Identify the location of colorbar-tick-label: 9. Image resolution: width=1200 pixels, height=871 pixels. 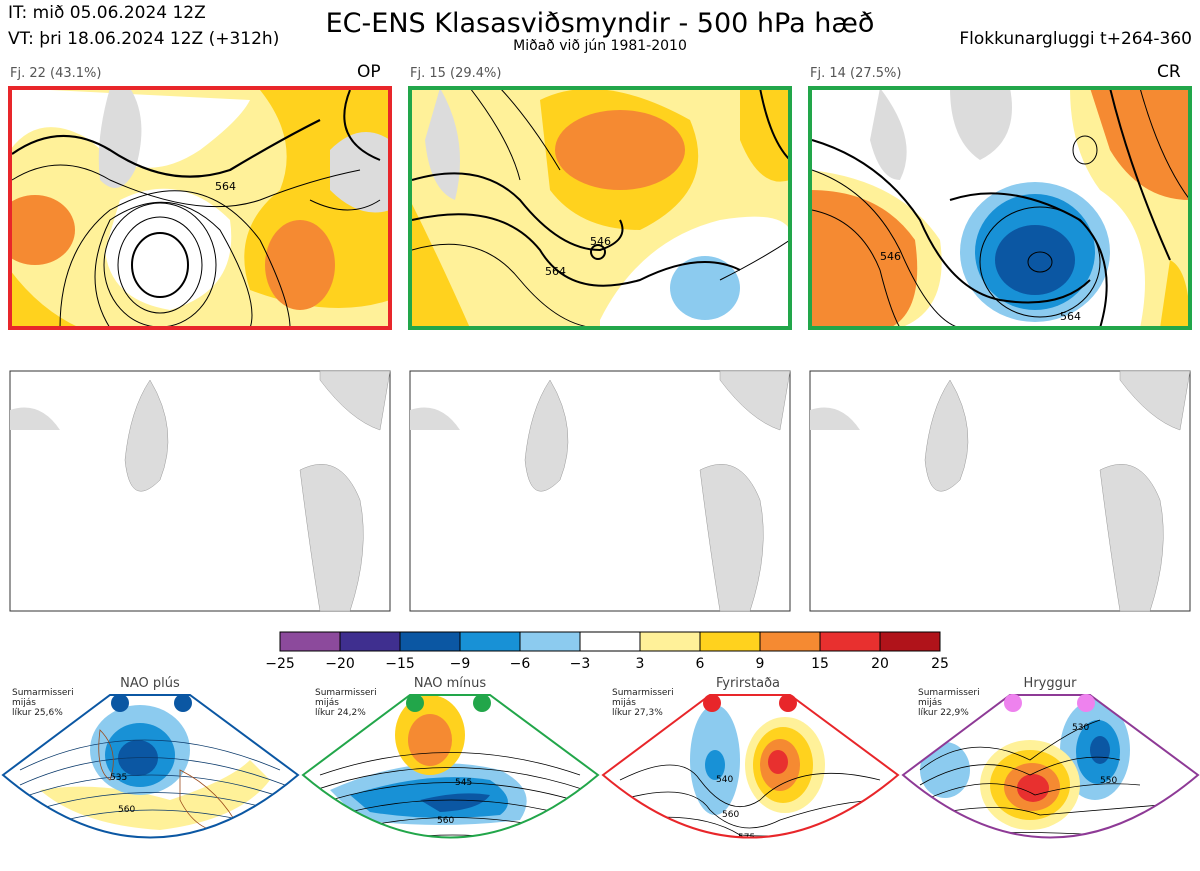
(760, 664).